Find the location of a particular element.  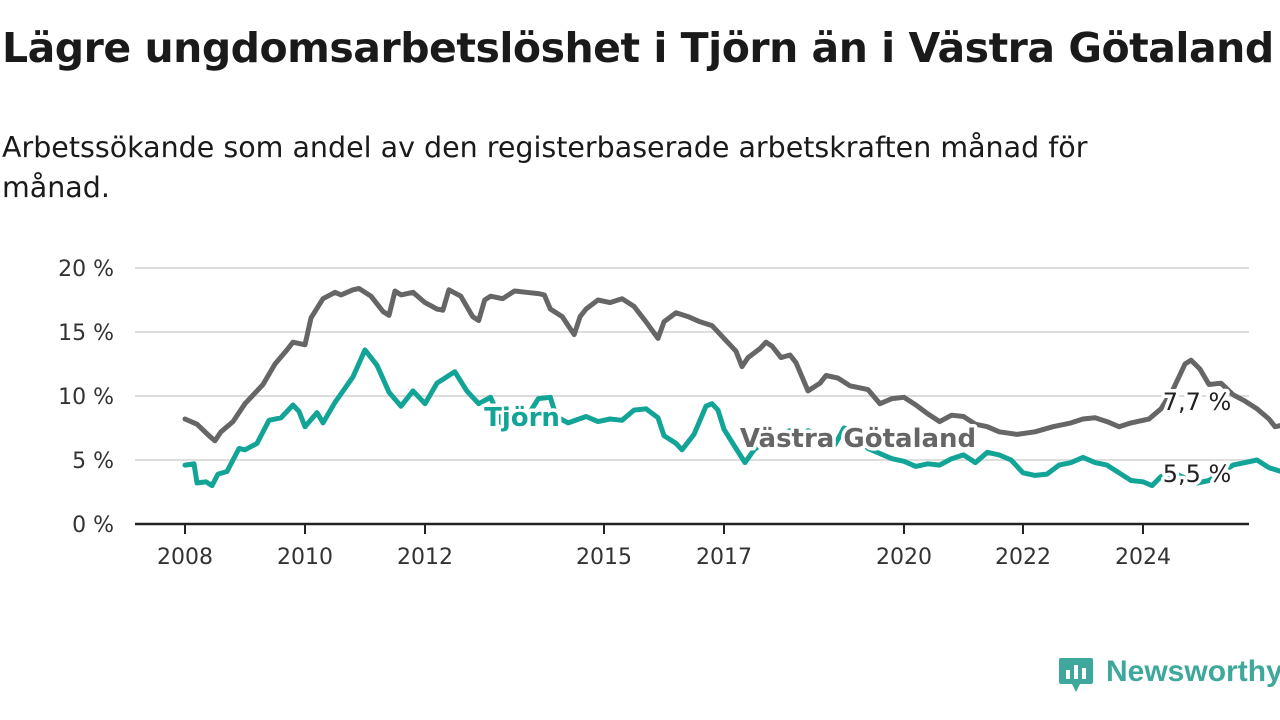

y-axis-ticks: 0 % 5 % 10 % 15 % 20 % is located at coordinates (86, 397).